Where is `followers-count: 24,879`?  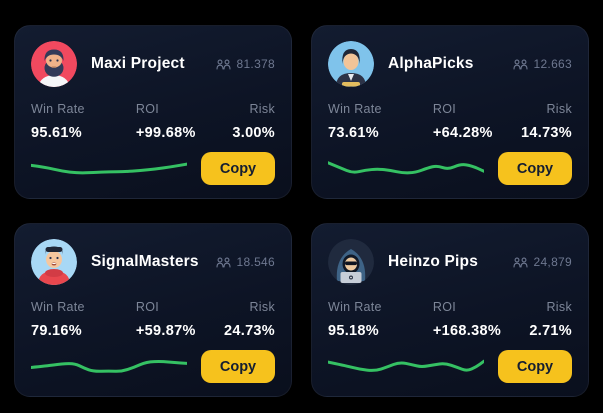
followers-count: 24,879 is located at coordinates (542, 262).